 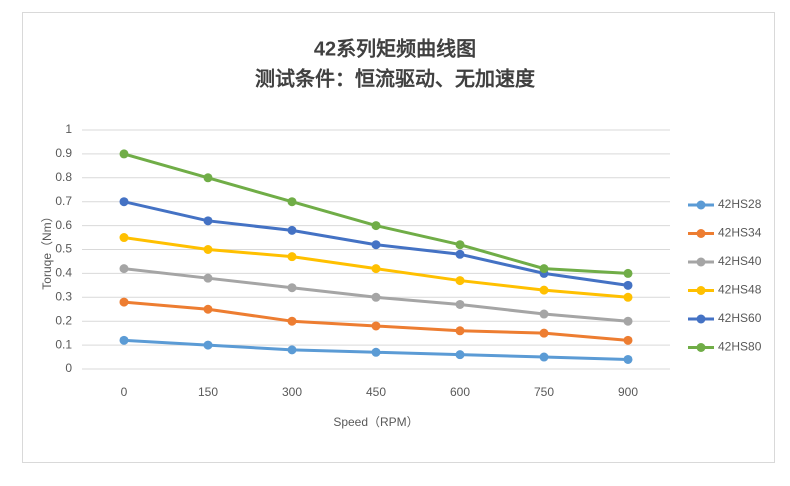 I want to click on x-tick-label: 300, so click(x=292, y=392).